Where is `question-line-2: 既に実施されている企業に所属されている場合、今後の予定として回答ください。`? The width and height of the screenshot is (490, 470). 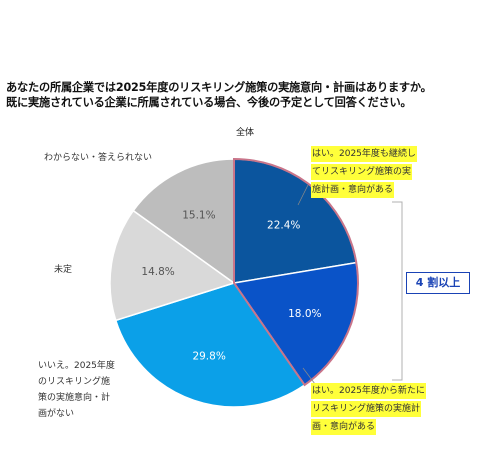
question-line-2: 既に実施されている企業に所属されている場合、今後の予定として回答ください。 is located at coordinates (209, 102).